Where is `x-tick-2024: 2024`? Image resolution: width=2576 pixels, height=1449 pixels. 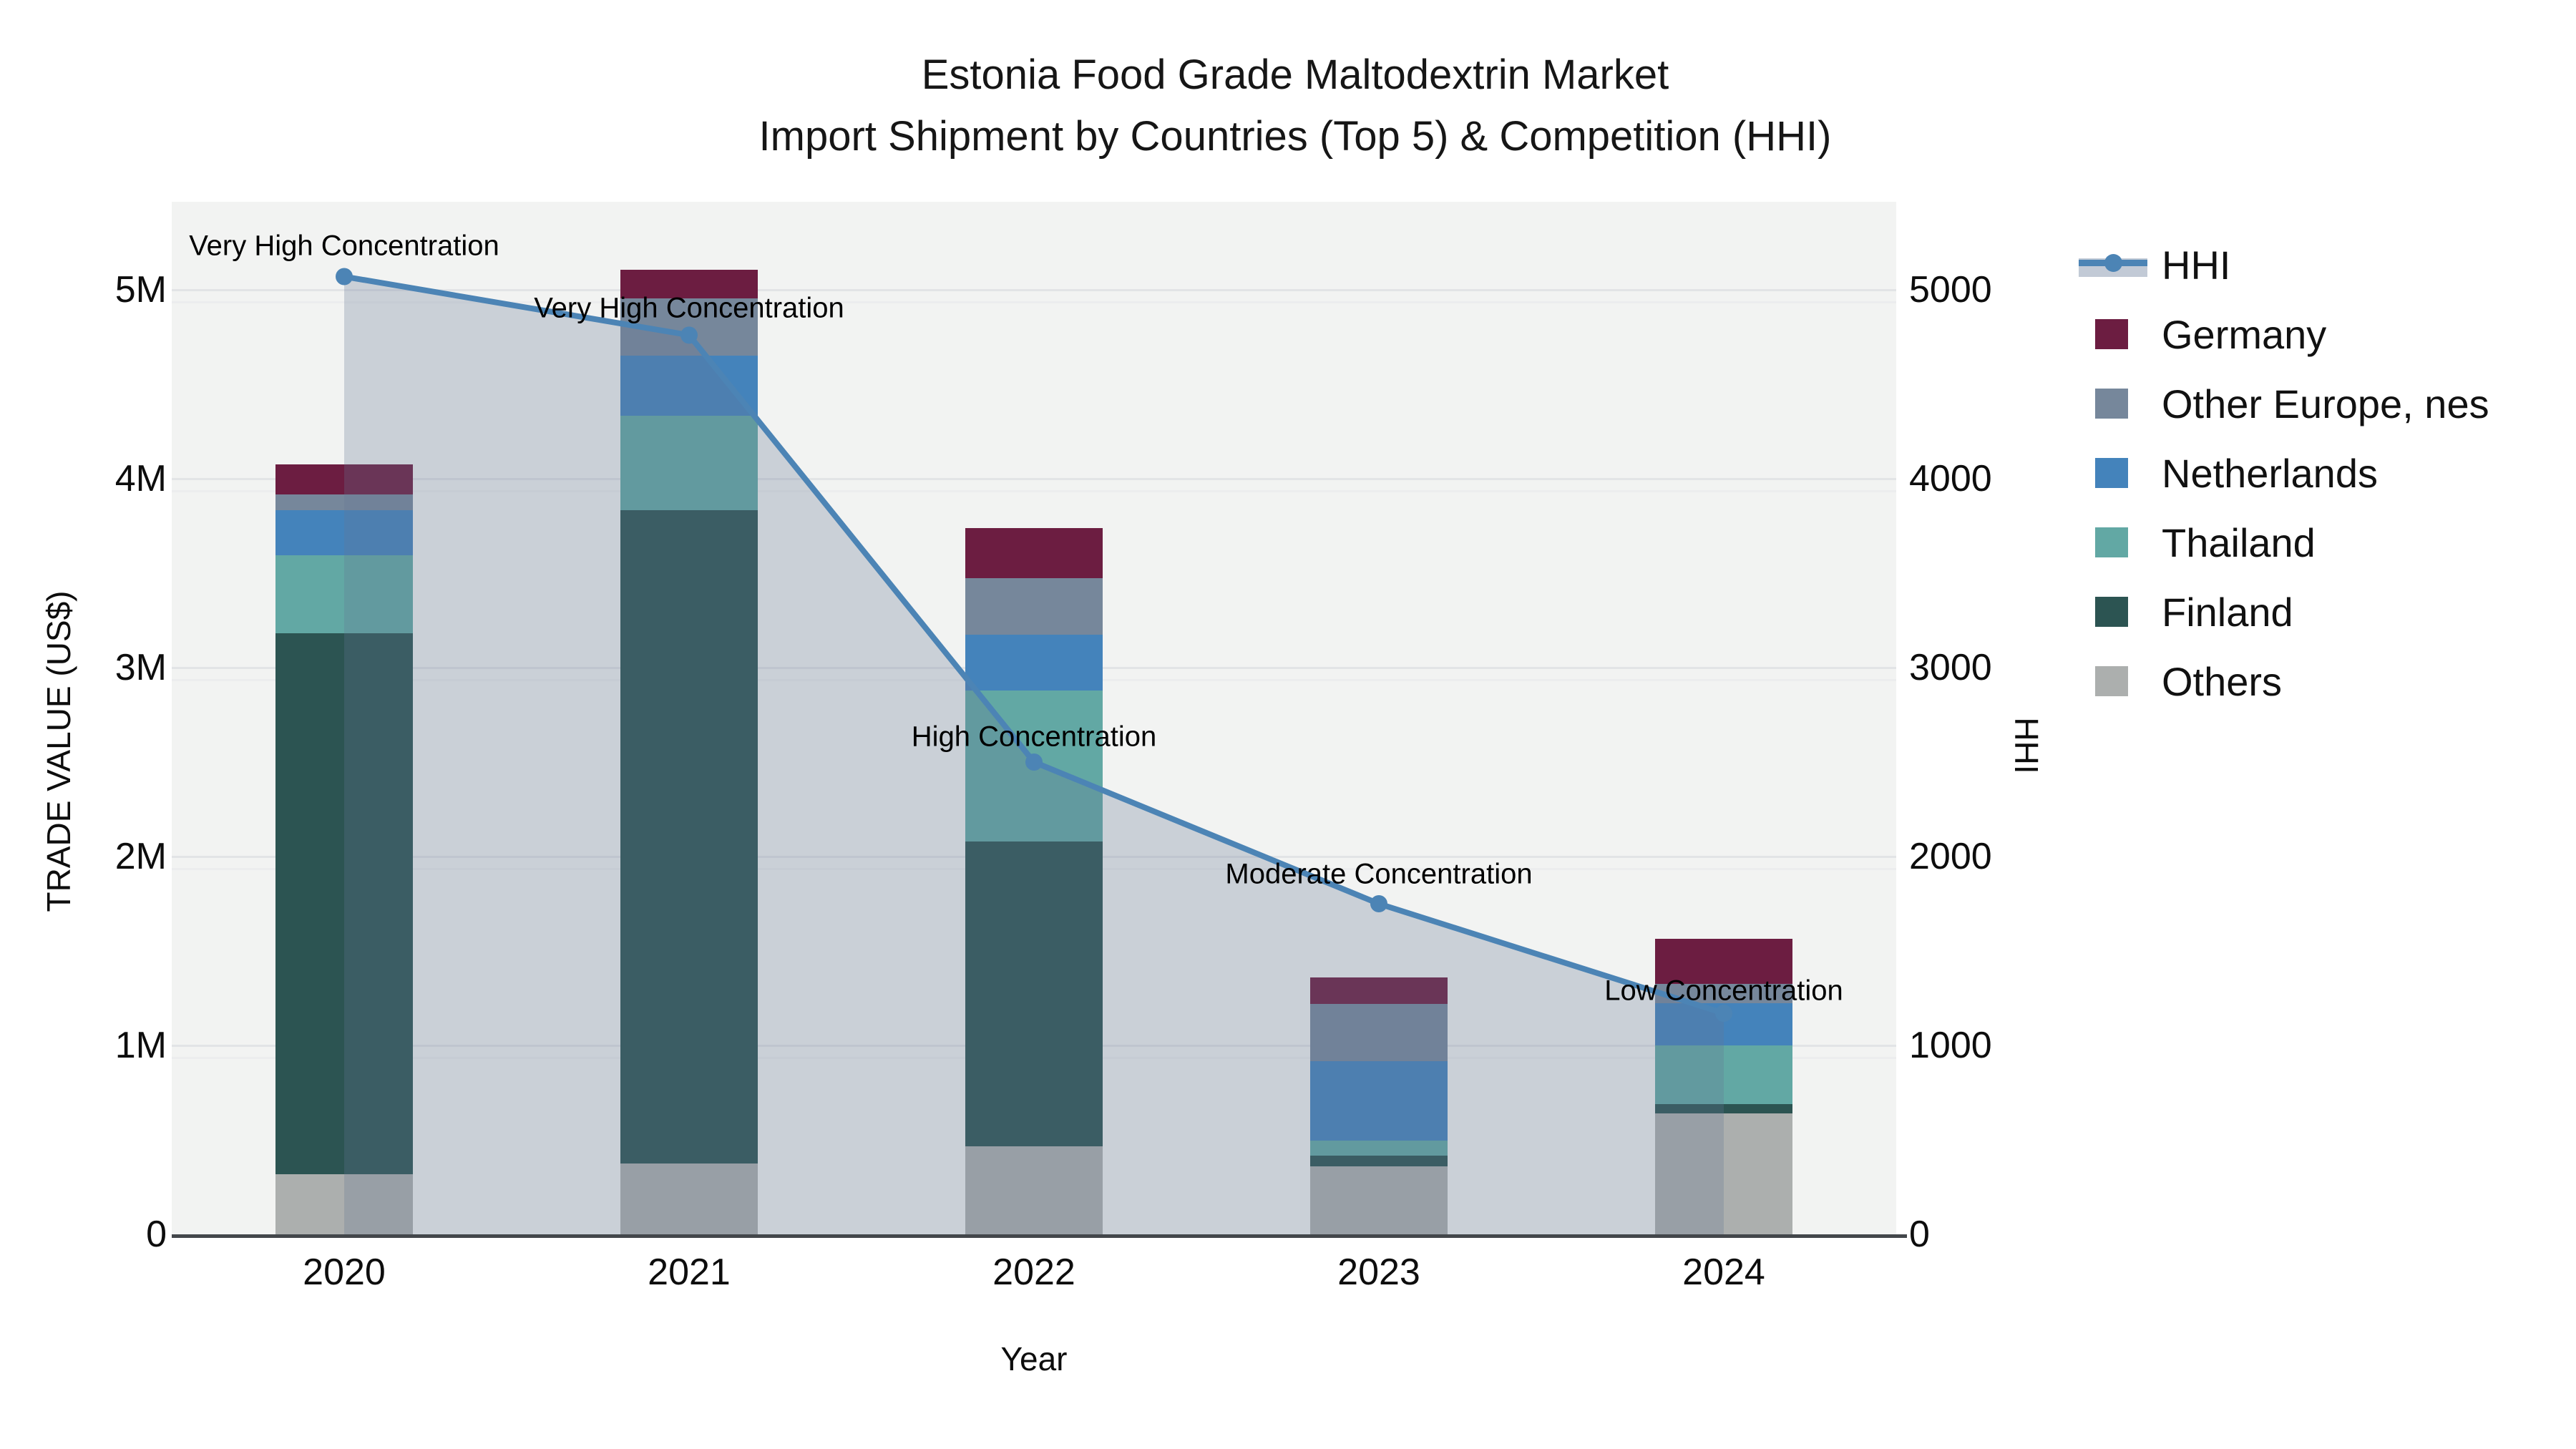
x-tick-2024: 2024 is located at coordinates (1724, 1272).